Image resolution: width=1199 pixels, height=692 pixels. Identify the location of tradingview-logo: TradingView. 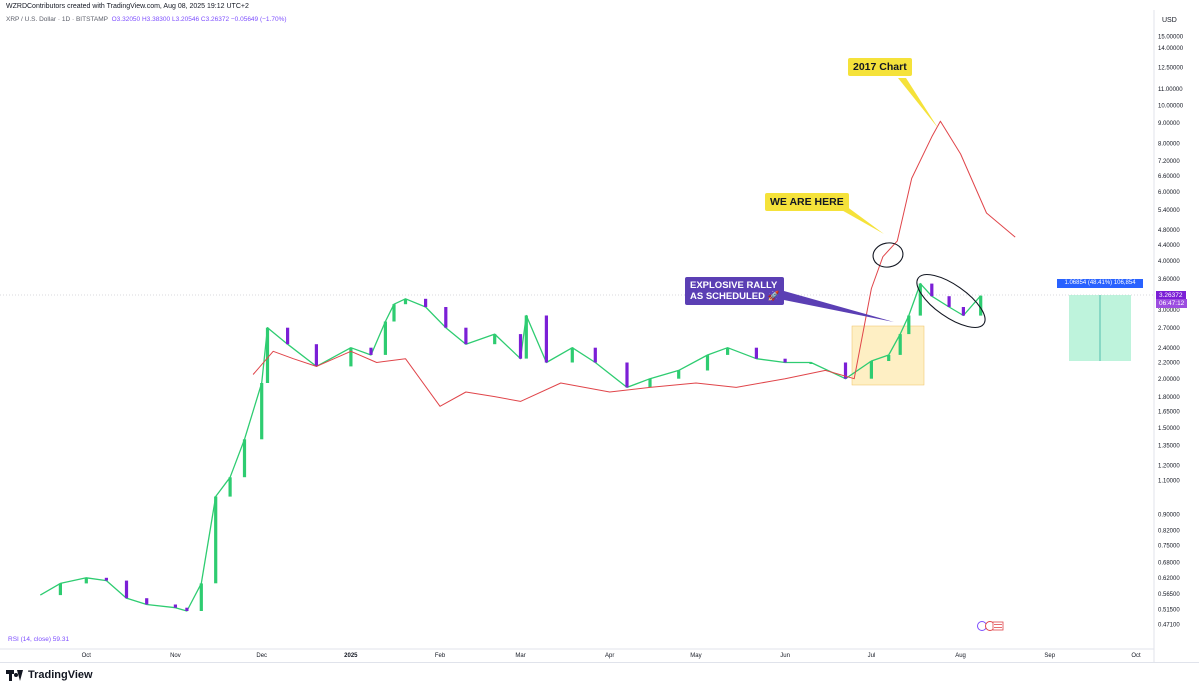
(49, 675).